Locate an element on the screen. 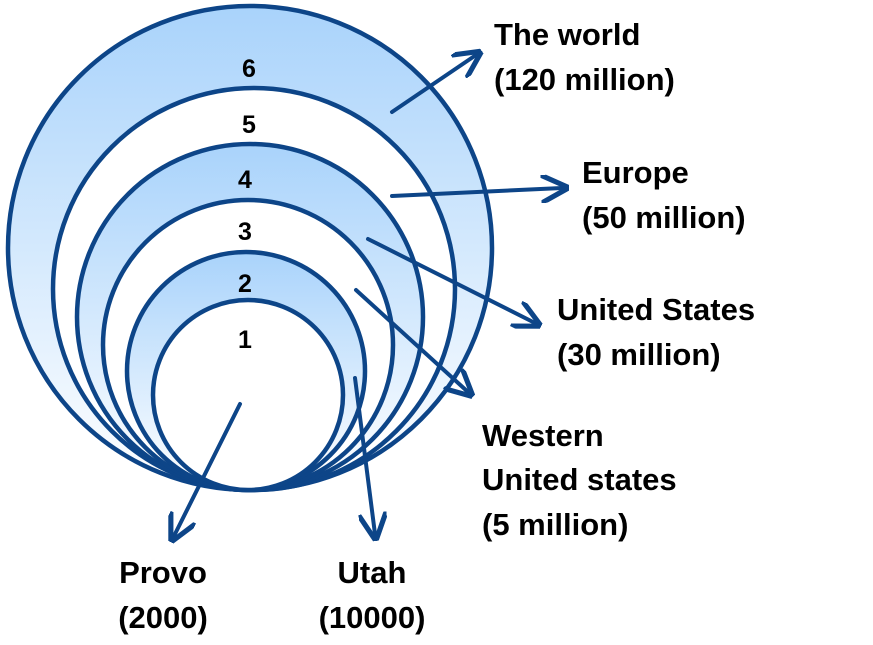 The height and width of the screenshot is (645, 873). label-western-line2: United states is located at coordinates (579, 479).